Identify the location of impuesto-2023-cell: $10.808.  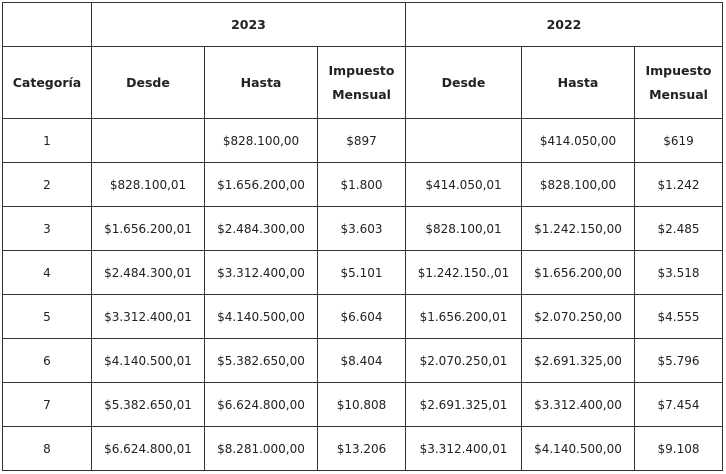
(361, 404).